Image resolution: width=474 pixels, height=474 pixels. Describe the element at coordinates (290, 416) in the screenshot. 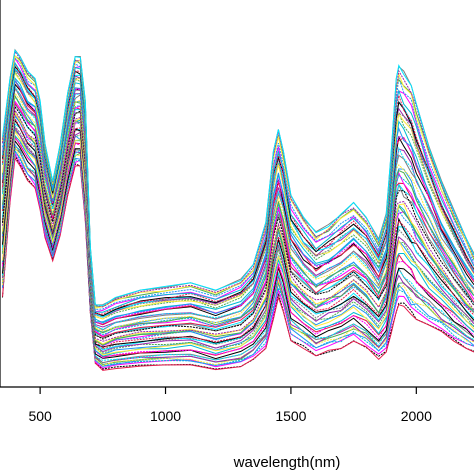

I see `x-tick-label: 1500` at that location.